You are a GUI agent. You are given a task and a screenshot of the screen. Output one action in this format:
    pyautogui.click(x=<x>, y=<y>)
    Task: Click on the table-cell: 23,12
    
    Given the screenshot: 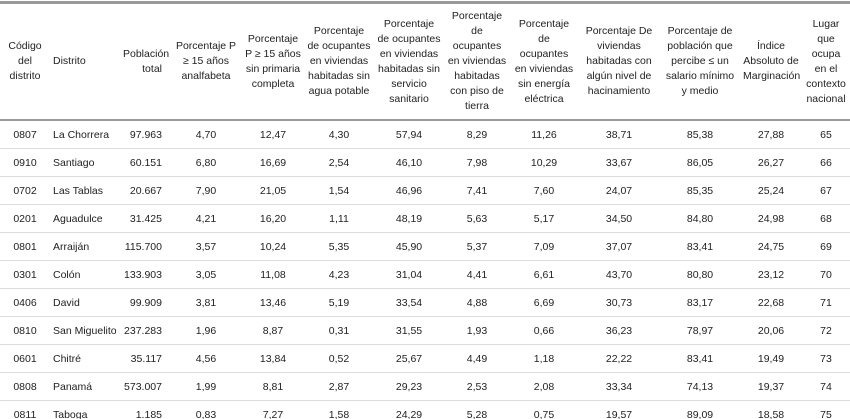 What is the action you would take?
    pyautogui.click(x=771, y=274)
    